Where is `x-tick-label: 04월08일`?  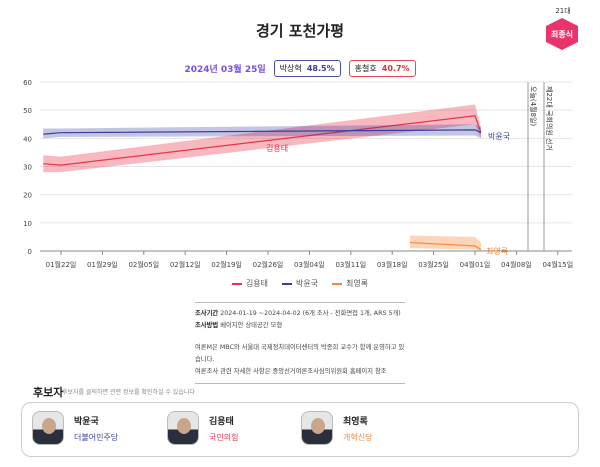 x-tick-label: 04월08일 is located at coordinates (516, 264).